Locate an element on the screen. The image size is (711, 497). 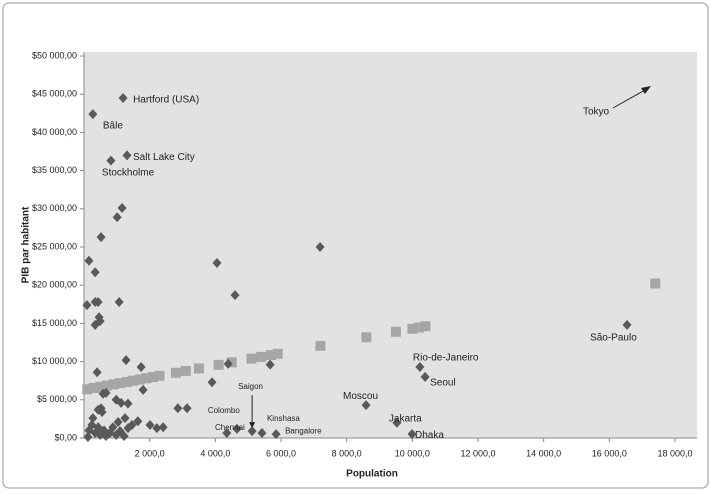
point-label: Seoul is located at coordinates (443, 383).